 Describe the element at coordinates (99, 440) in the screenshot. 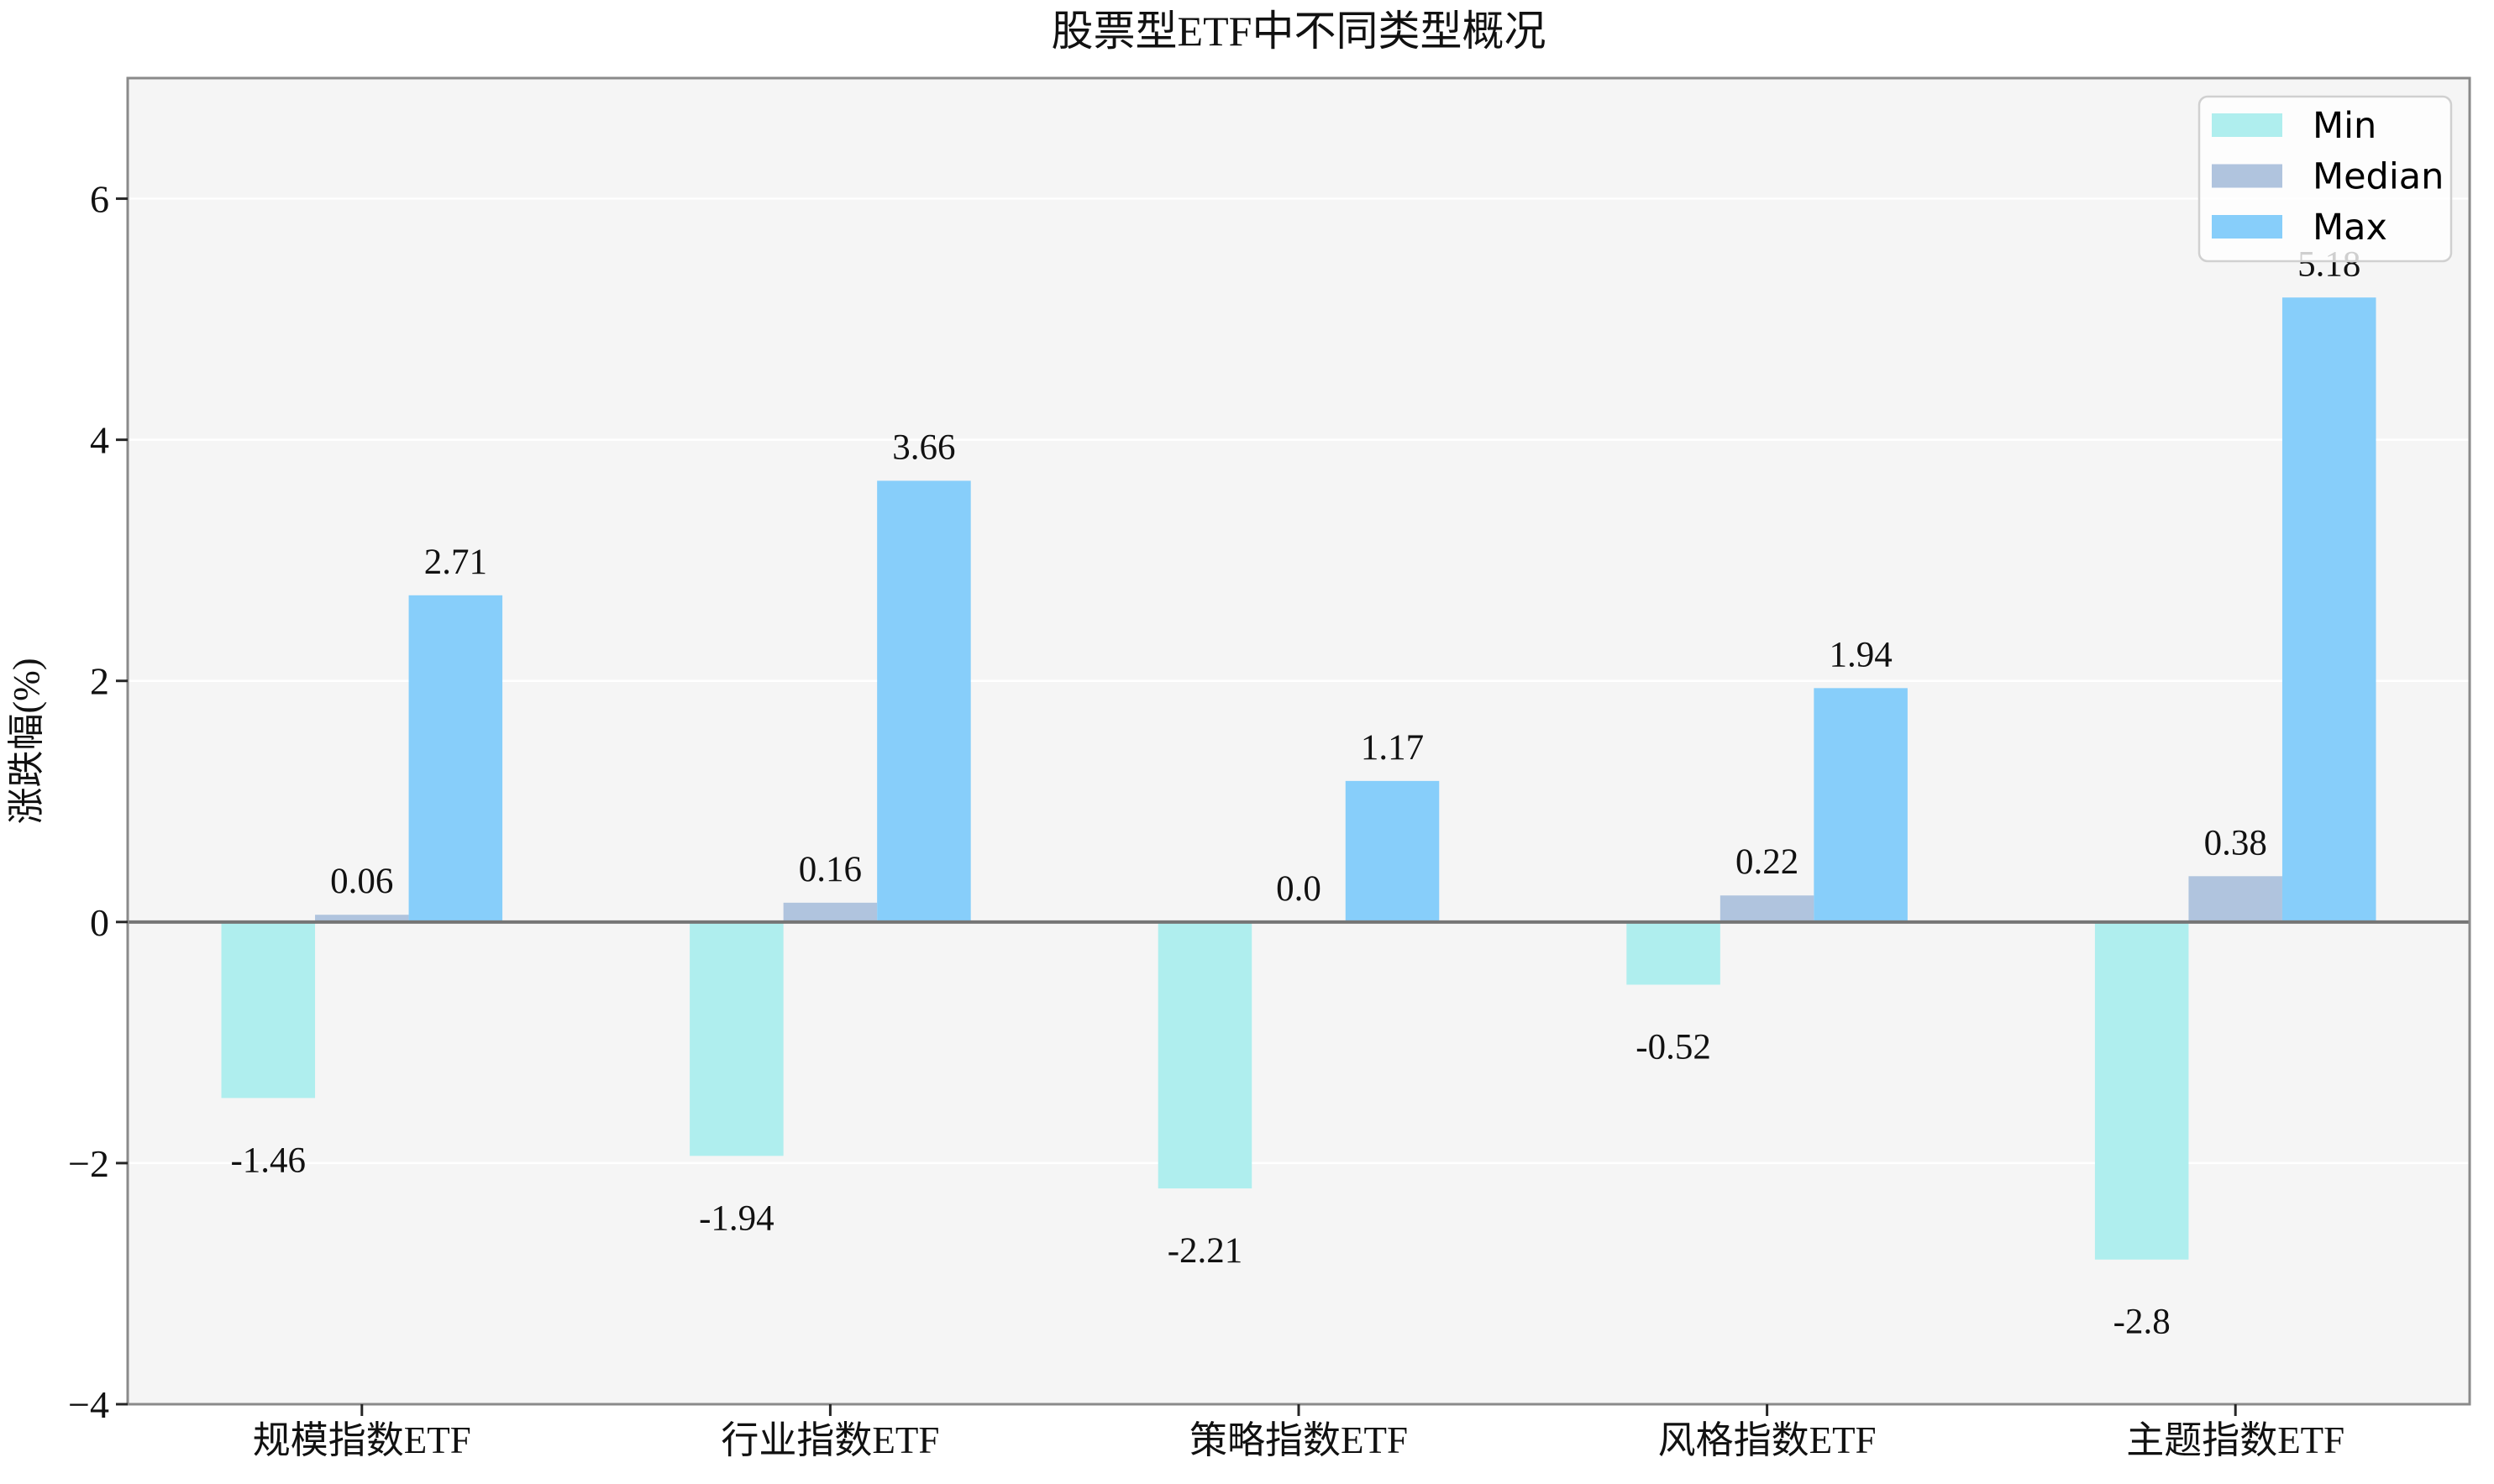

I see `y-tick-label-4: 4` at that location.